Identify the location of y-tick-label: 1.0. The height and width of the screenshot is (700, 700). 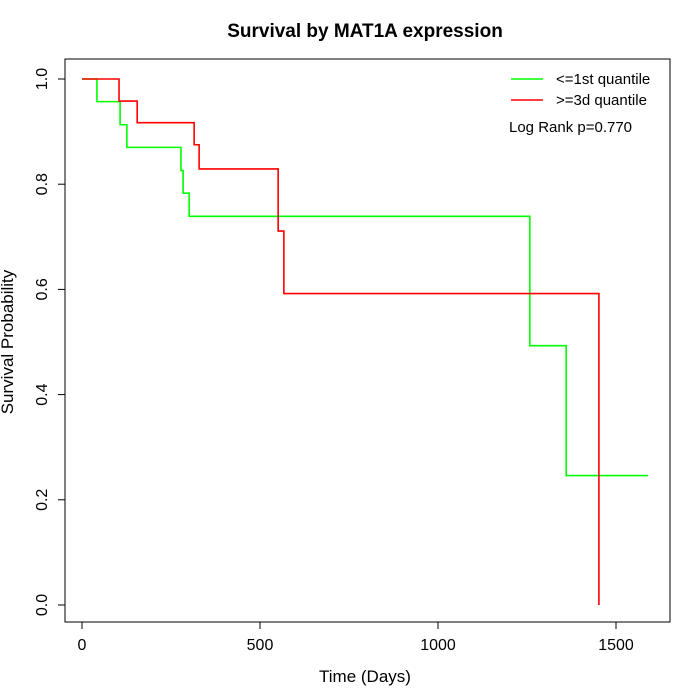
(42, 79).